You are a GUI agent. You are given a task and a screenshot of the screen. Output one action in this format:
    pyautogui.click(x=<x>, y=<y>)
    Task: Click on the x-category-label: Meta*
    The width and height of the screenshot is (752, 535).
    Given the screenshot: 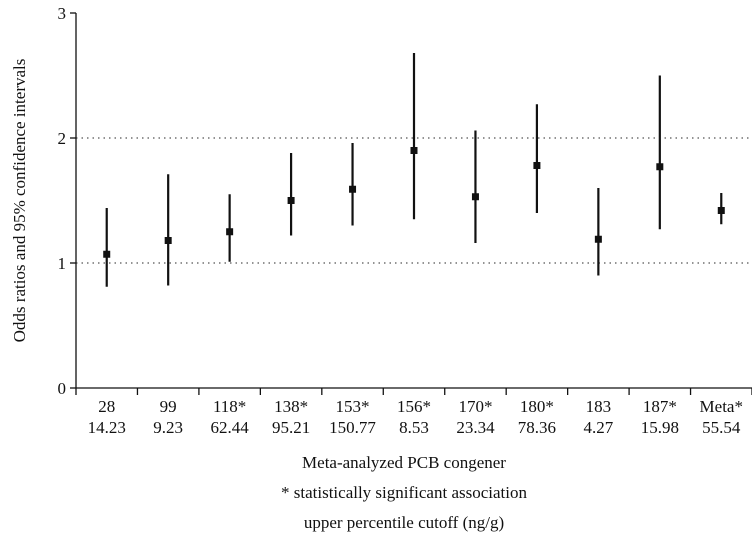 What is the action you would take?
    pyautogui.click(x=721, y=406)
    